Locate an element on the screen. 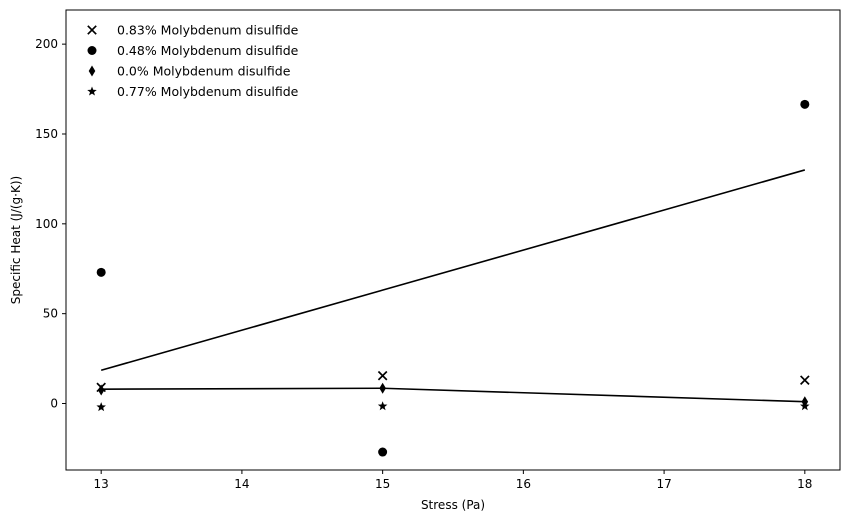 This screenshot has width=850, height=525. x-axis-label: Stress (Pa) is located at coordinates (453, 505).